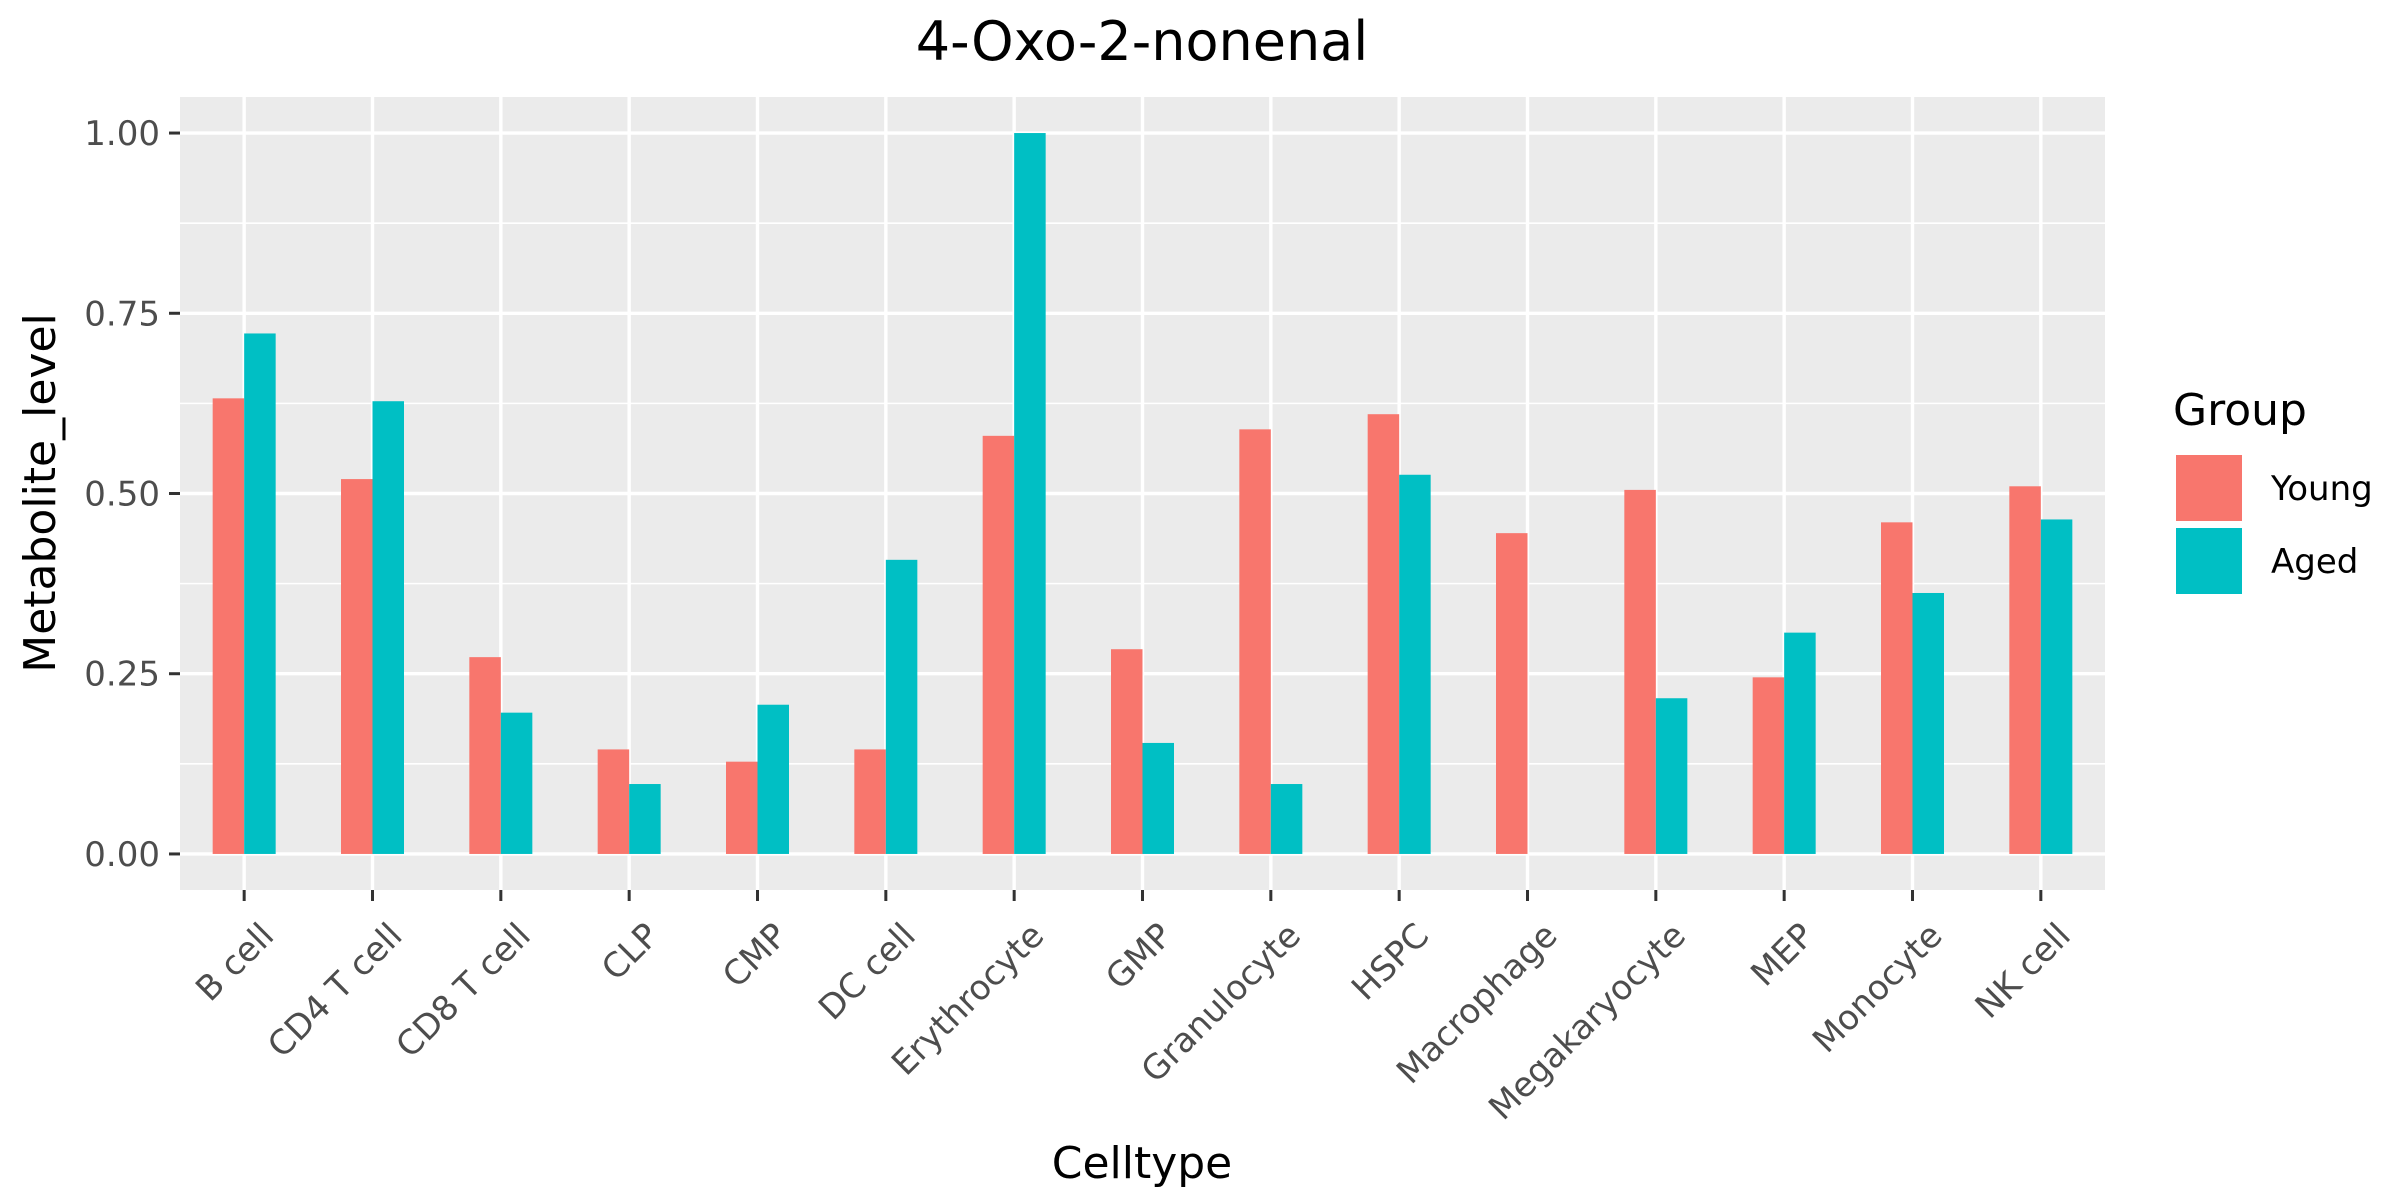 The image size is (2400, 1200). What do you see at coordinates (1142, 1163) in the screenshot?
I see `x-axis-title: Celltype` at bounding box center [1142, 1163].